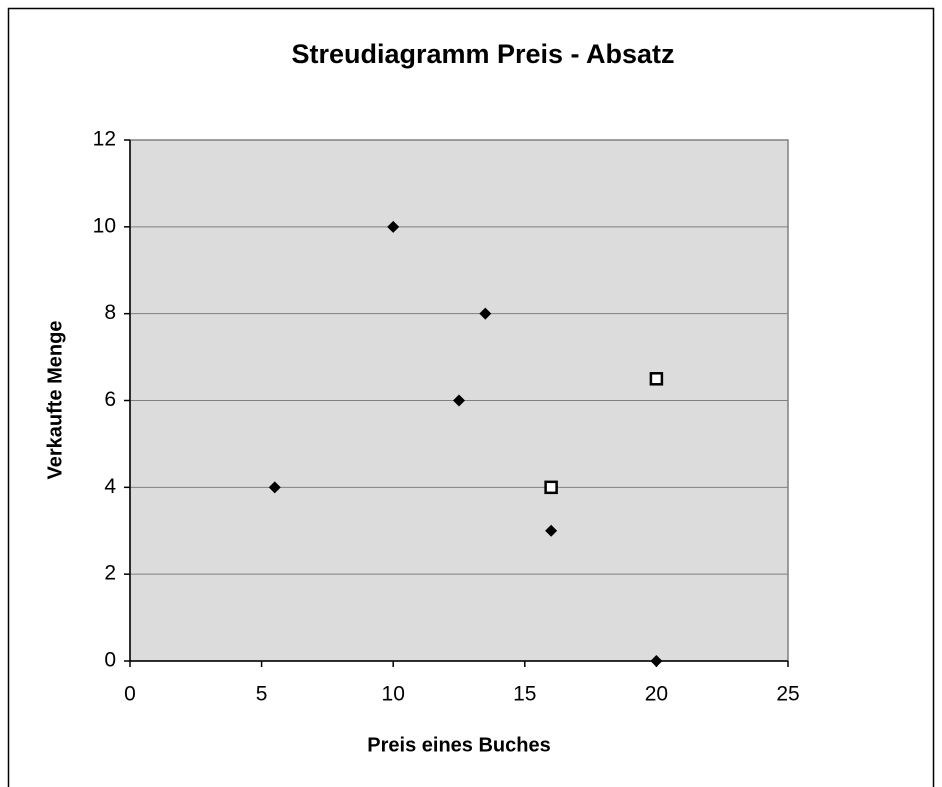 Image resolution: width=942 pixels, height=787 pixels. I want to click on x-tick-label: 0, so click(130, 694).